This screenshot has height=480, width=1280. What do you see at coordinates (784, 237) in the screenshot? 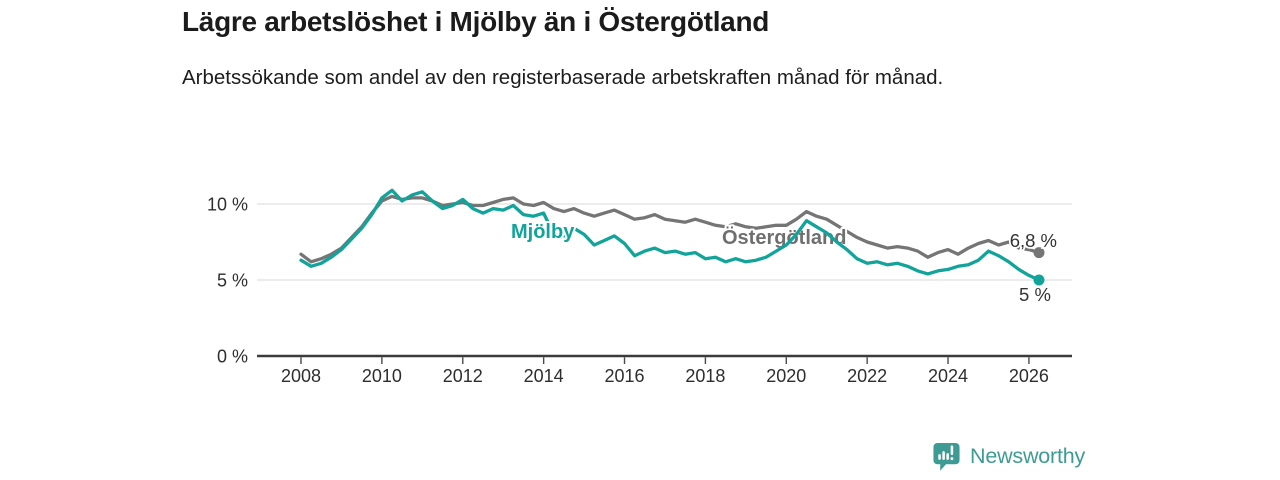
I see `series-label-ostergotland: Östergötland` at bounding box center [784, 237].